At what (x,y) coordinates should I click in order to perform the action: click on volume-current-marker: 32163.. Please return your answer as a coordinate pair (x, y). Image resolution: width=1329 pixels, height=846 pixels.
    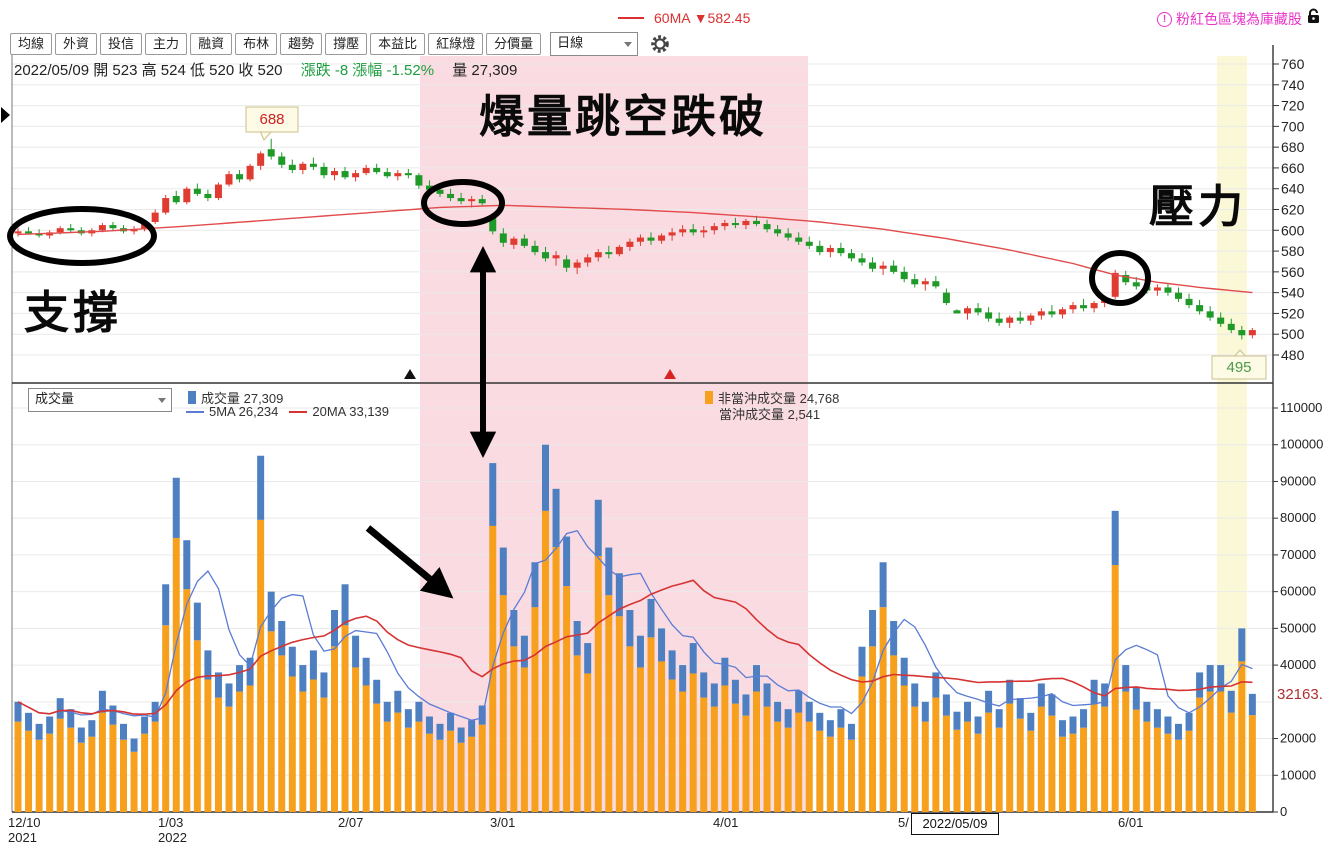
    Looking at the image, I should click on (1300, 694).